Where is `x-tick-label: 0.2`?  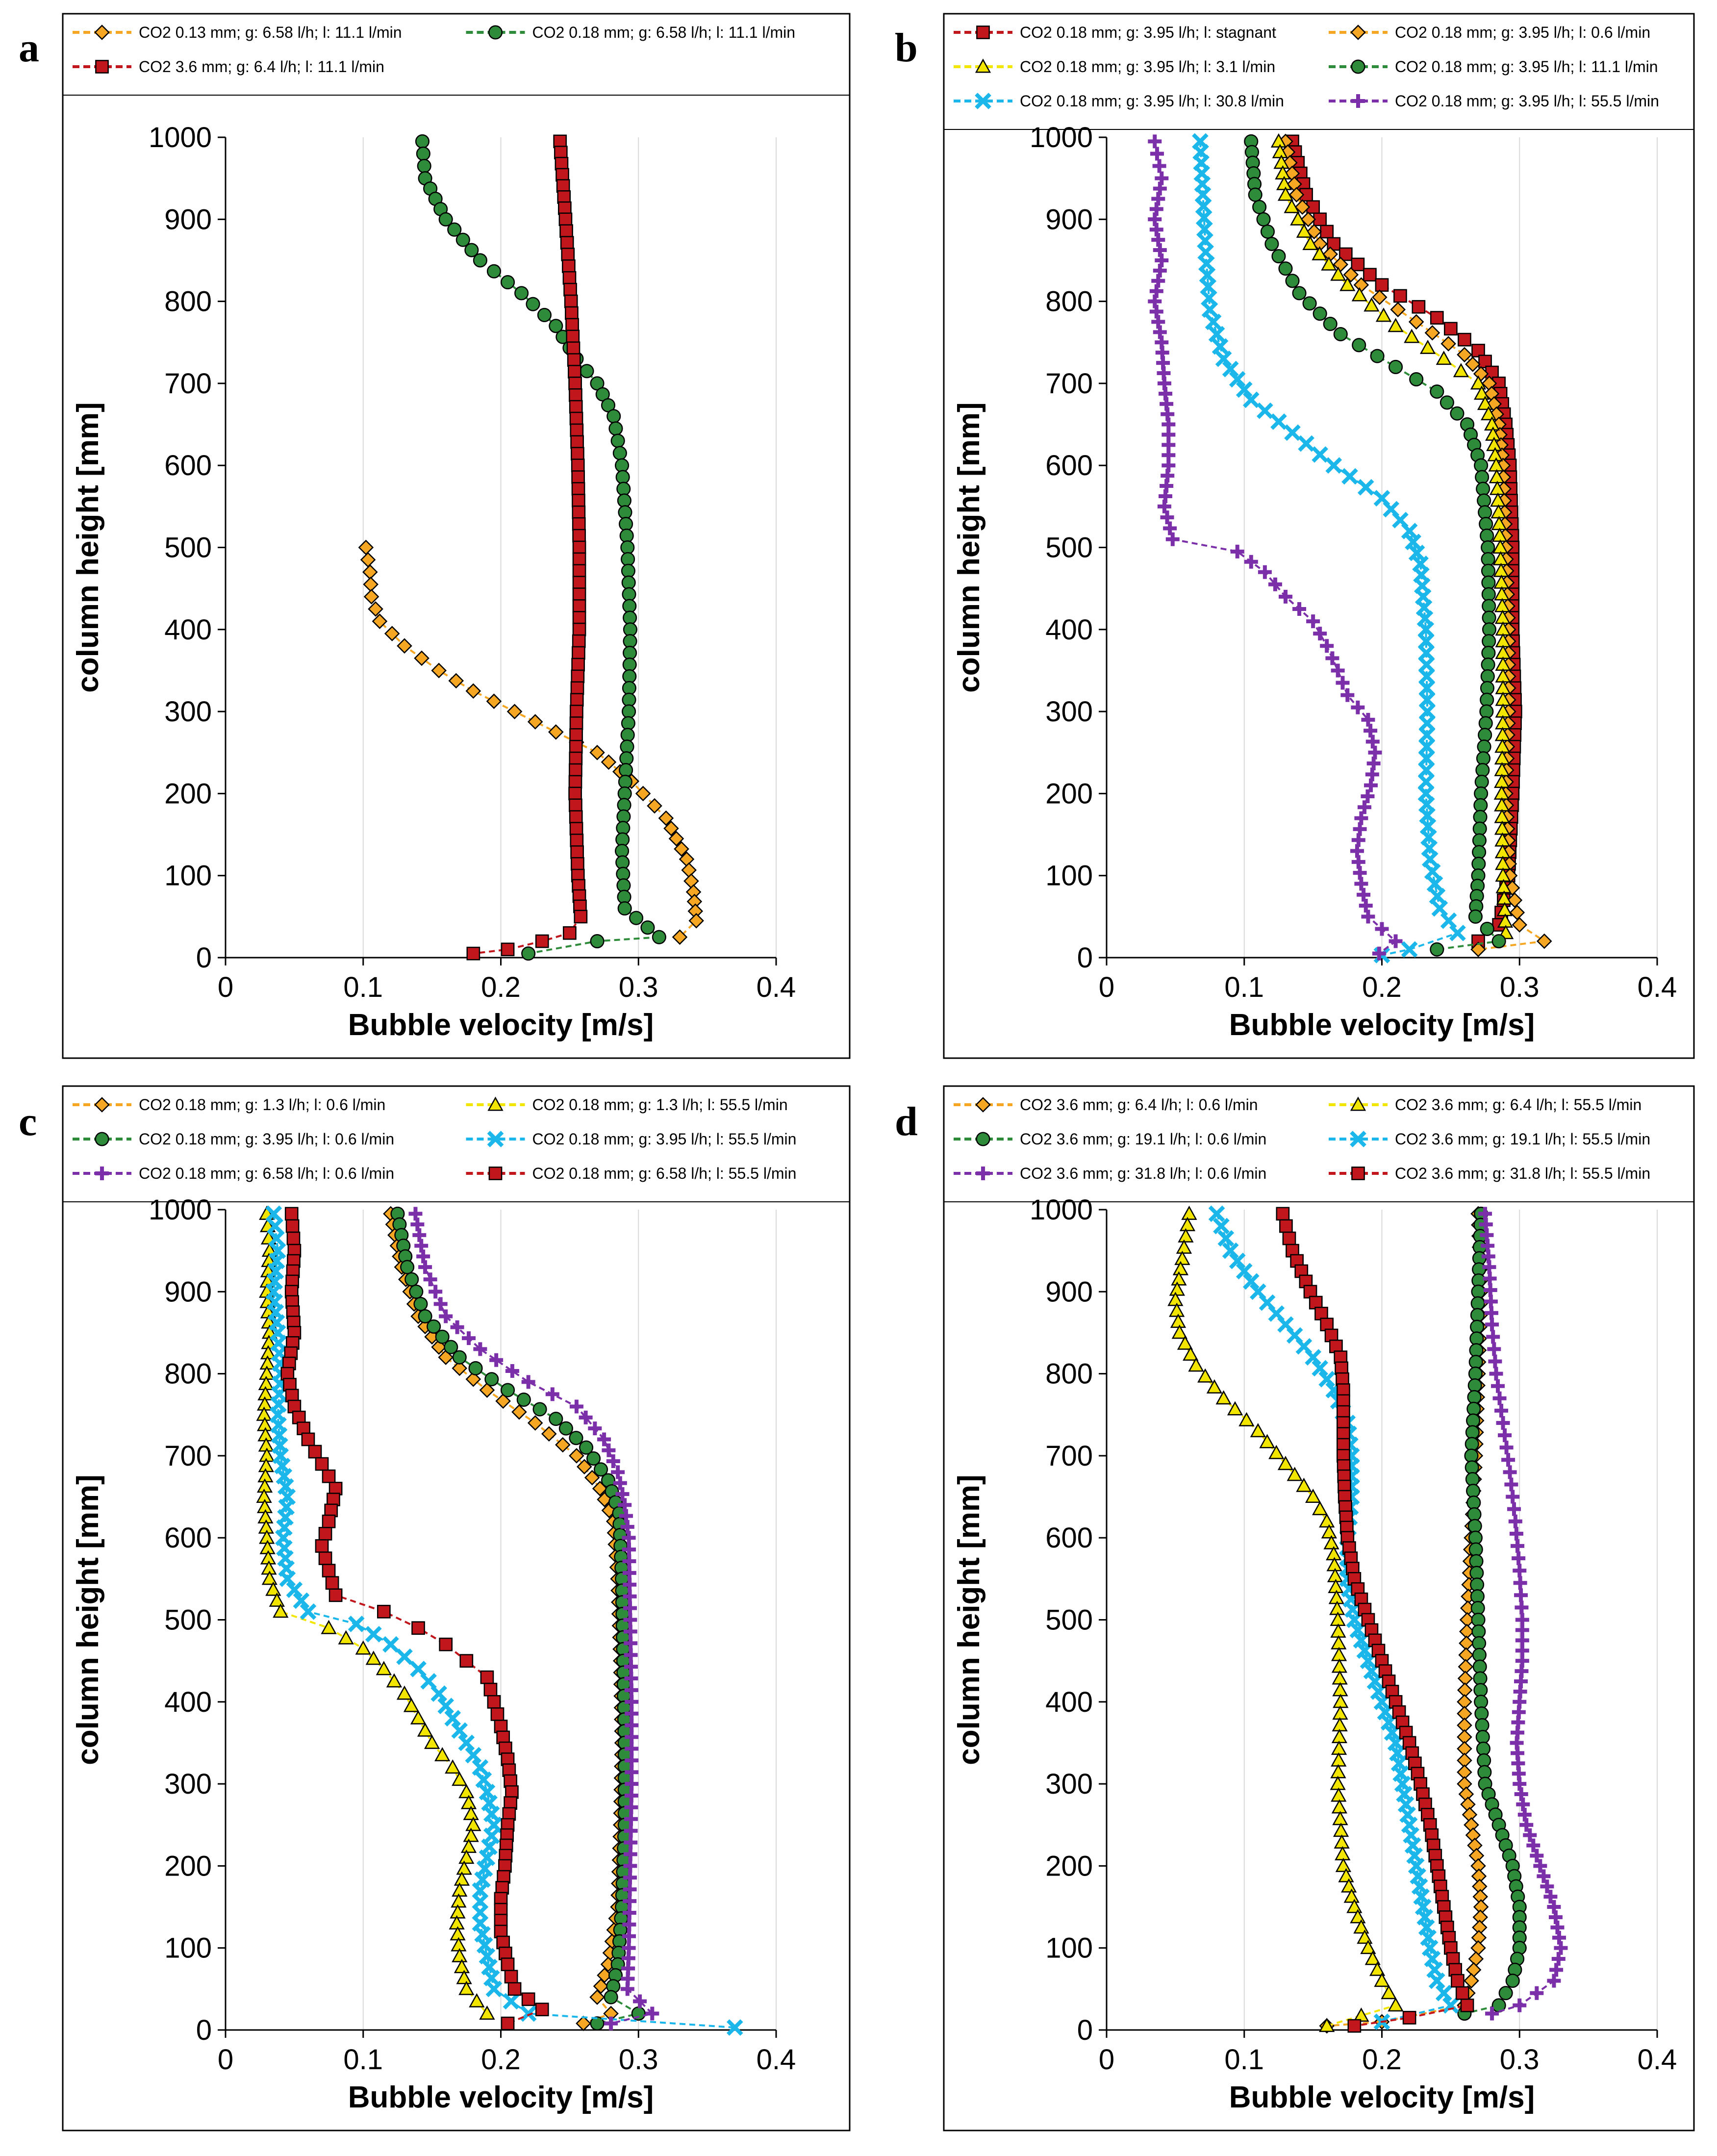
x-tick-label: 0.2 is located at coordinates (1382, 2060).